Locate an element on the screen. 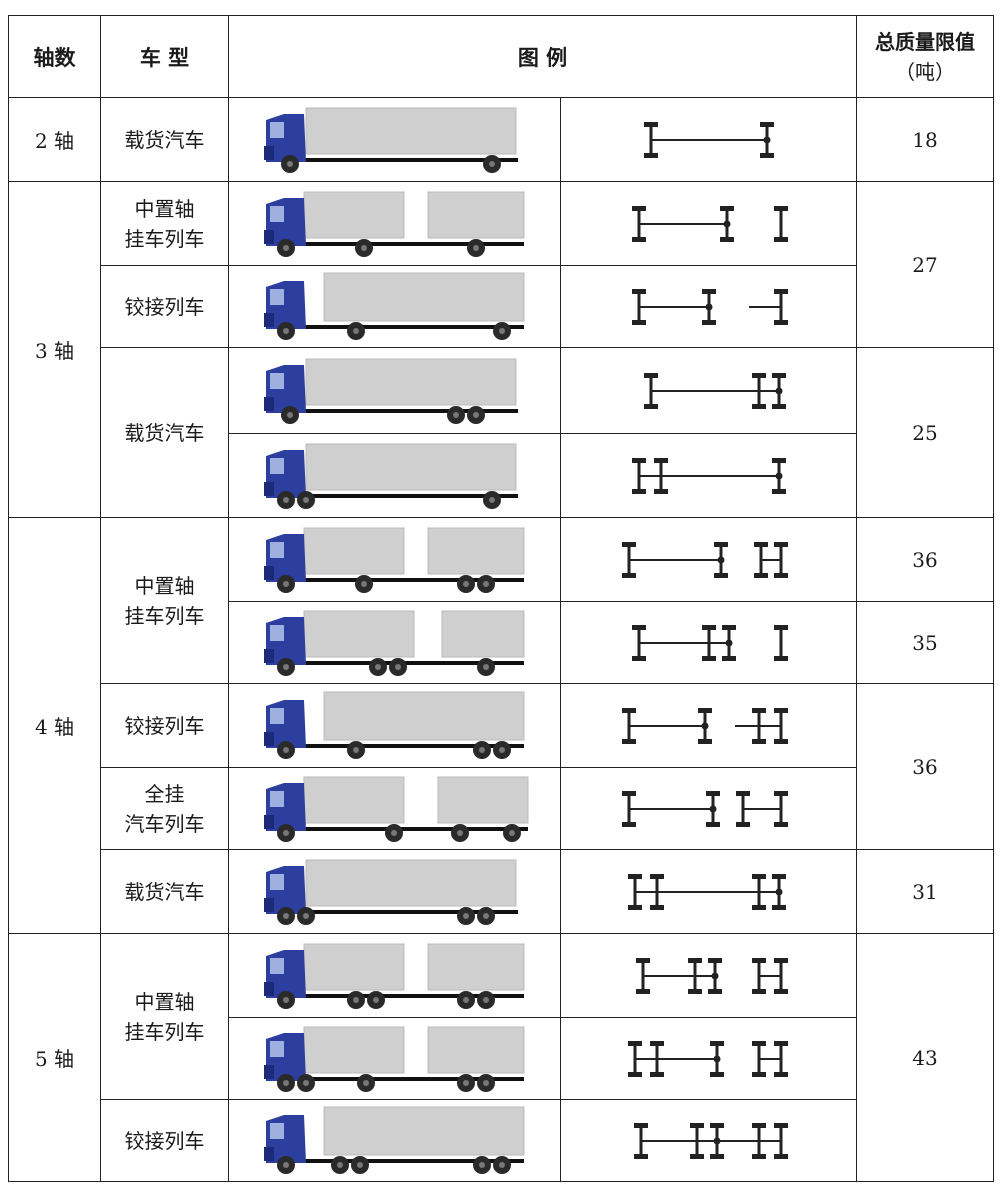 The width and height of the screenshot is (1003, 1184). mass-limit: 18 is located at coordinates (925, 139).